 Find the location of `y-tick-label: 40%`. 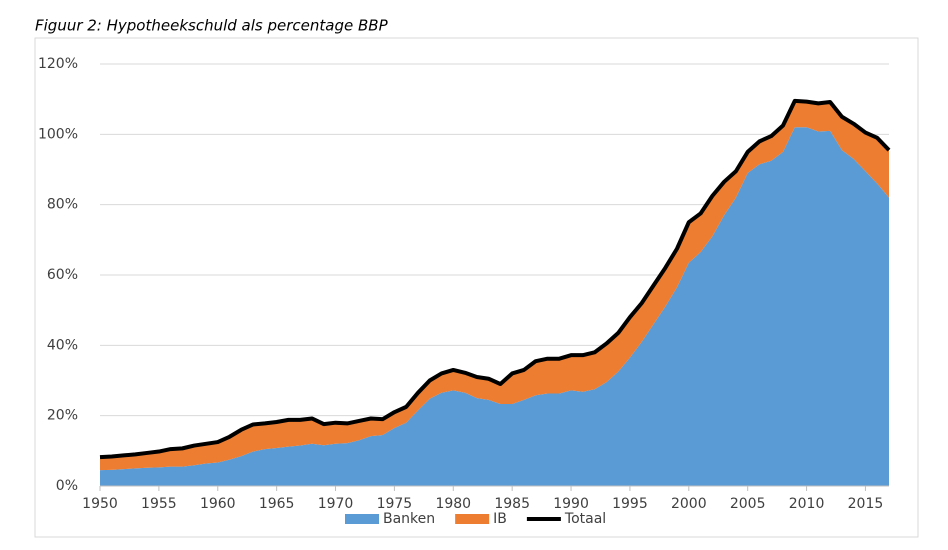

y-tick-label: 40% is located at coordinates (62, 345).